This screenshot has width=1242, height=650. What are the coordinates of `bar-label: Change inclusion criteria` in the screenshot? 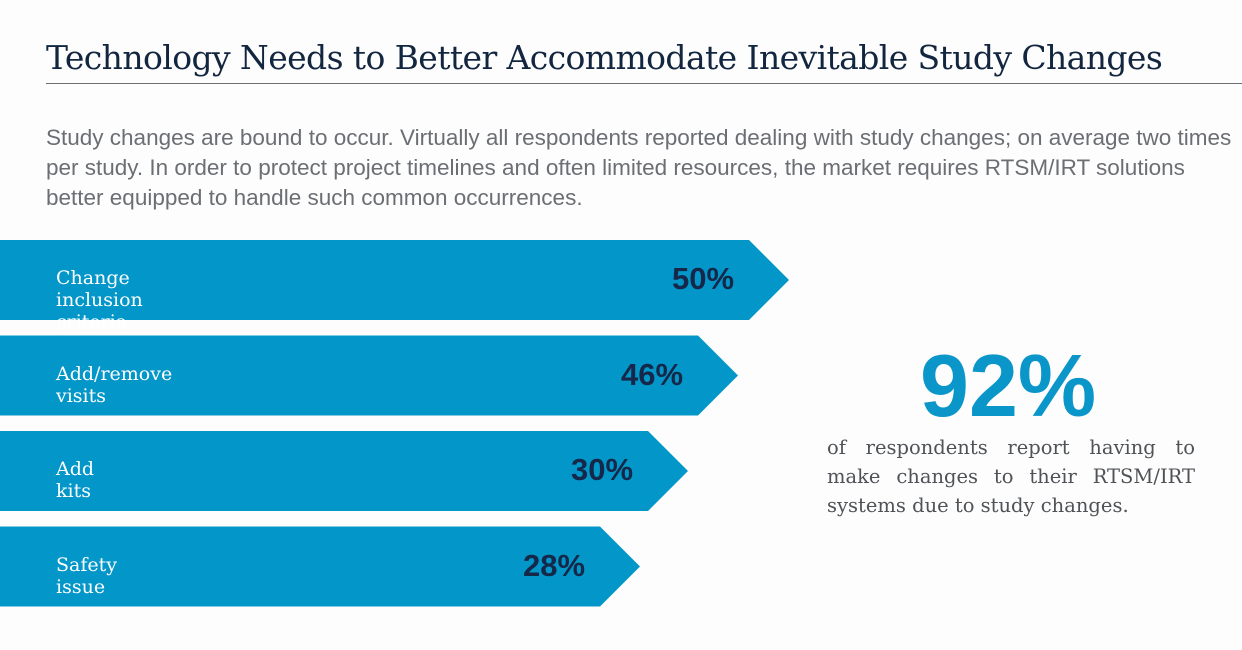 It's located at (99, 300).